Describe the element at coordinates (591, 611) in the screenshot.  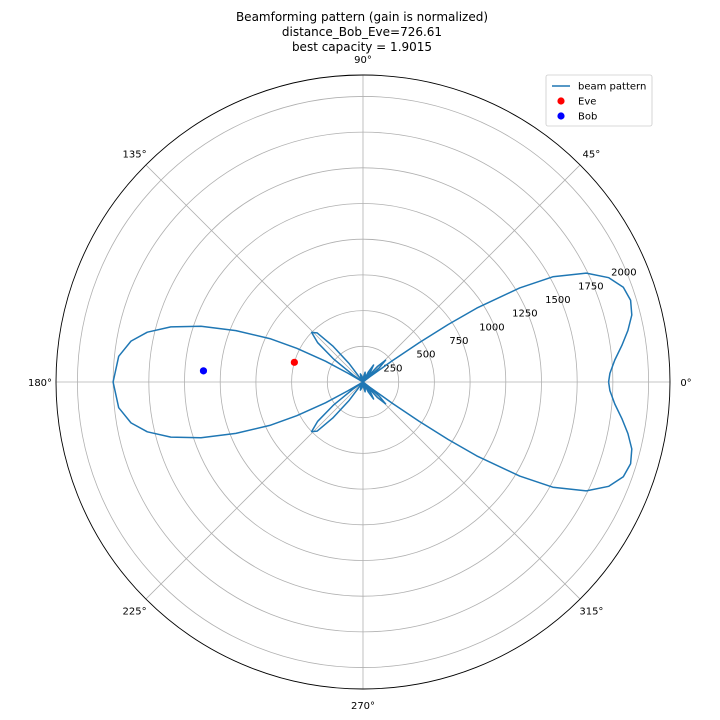
I see `angle-tick-label-7: 315°` at that location.